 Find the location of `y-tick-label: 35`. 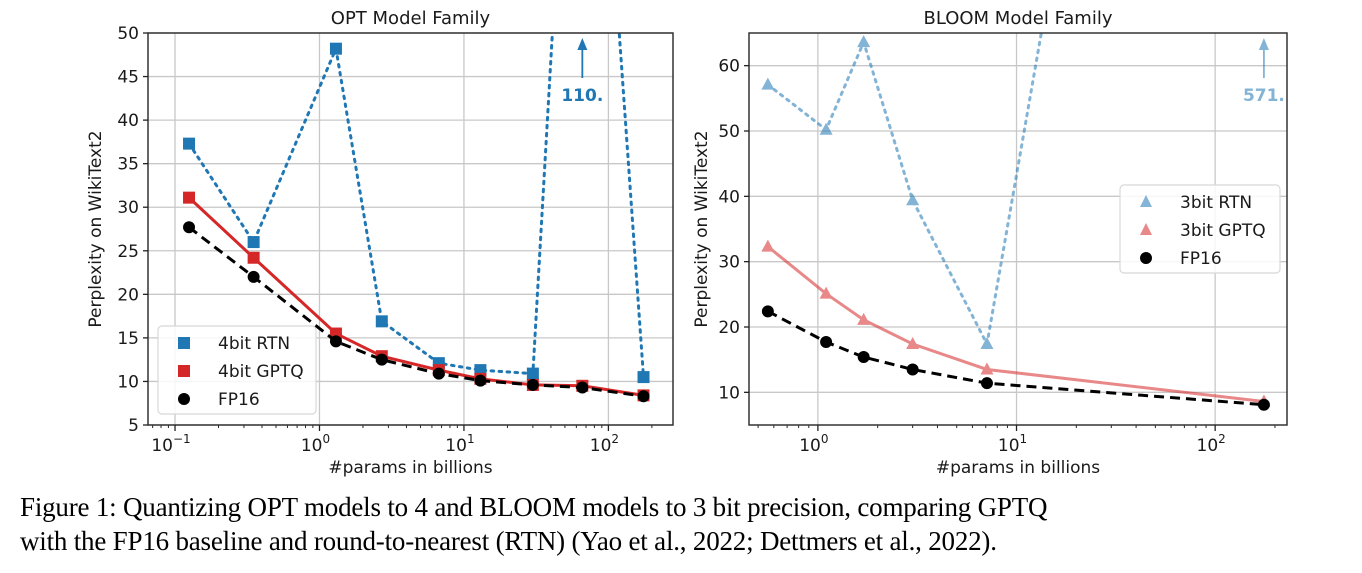

y-tick-label: 35 is located at coordinates (128, 165).